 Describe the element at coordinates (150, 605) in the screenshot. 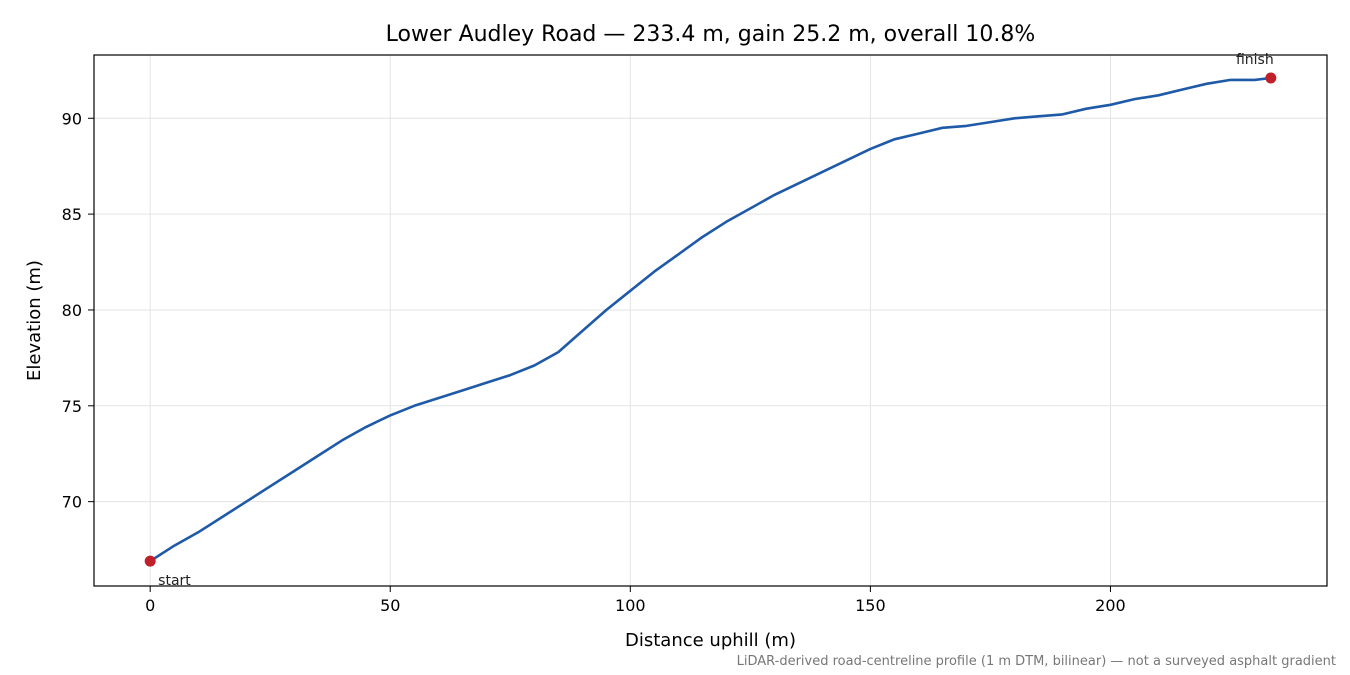

I see `x-tick-label: 0` at that location.